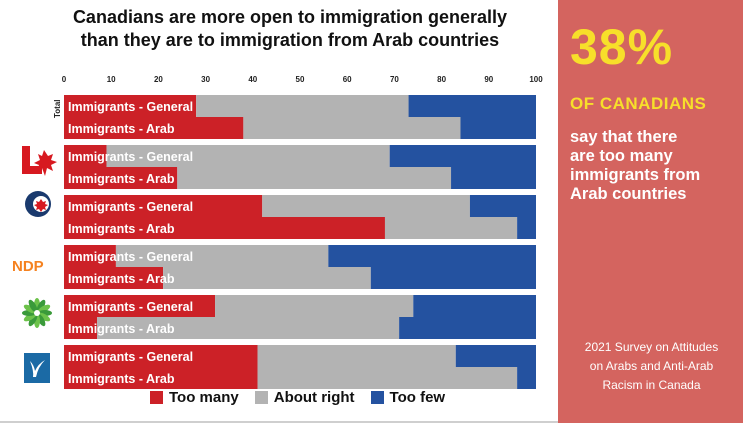 This screenshot has height=423, width=743. What do you see at coordinates (418, 397) in the screenshot?
I see `legend-label-too-few: Too few` at bounding box center [418, 397].